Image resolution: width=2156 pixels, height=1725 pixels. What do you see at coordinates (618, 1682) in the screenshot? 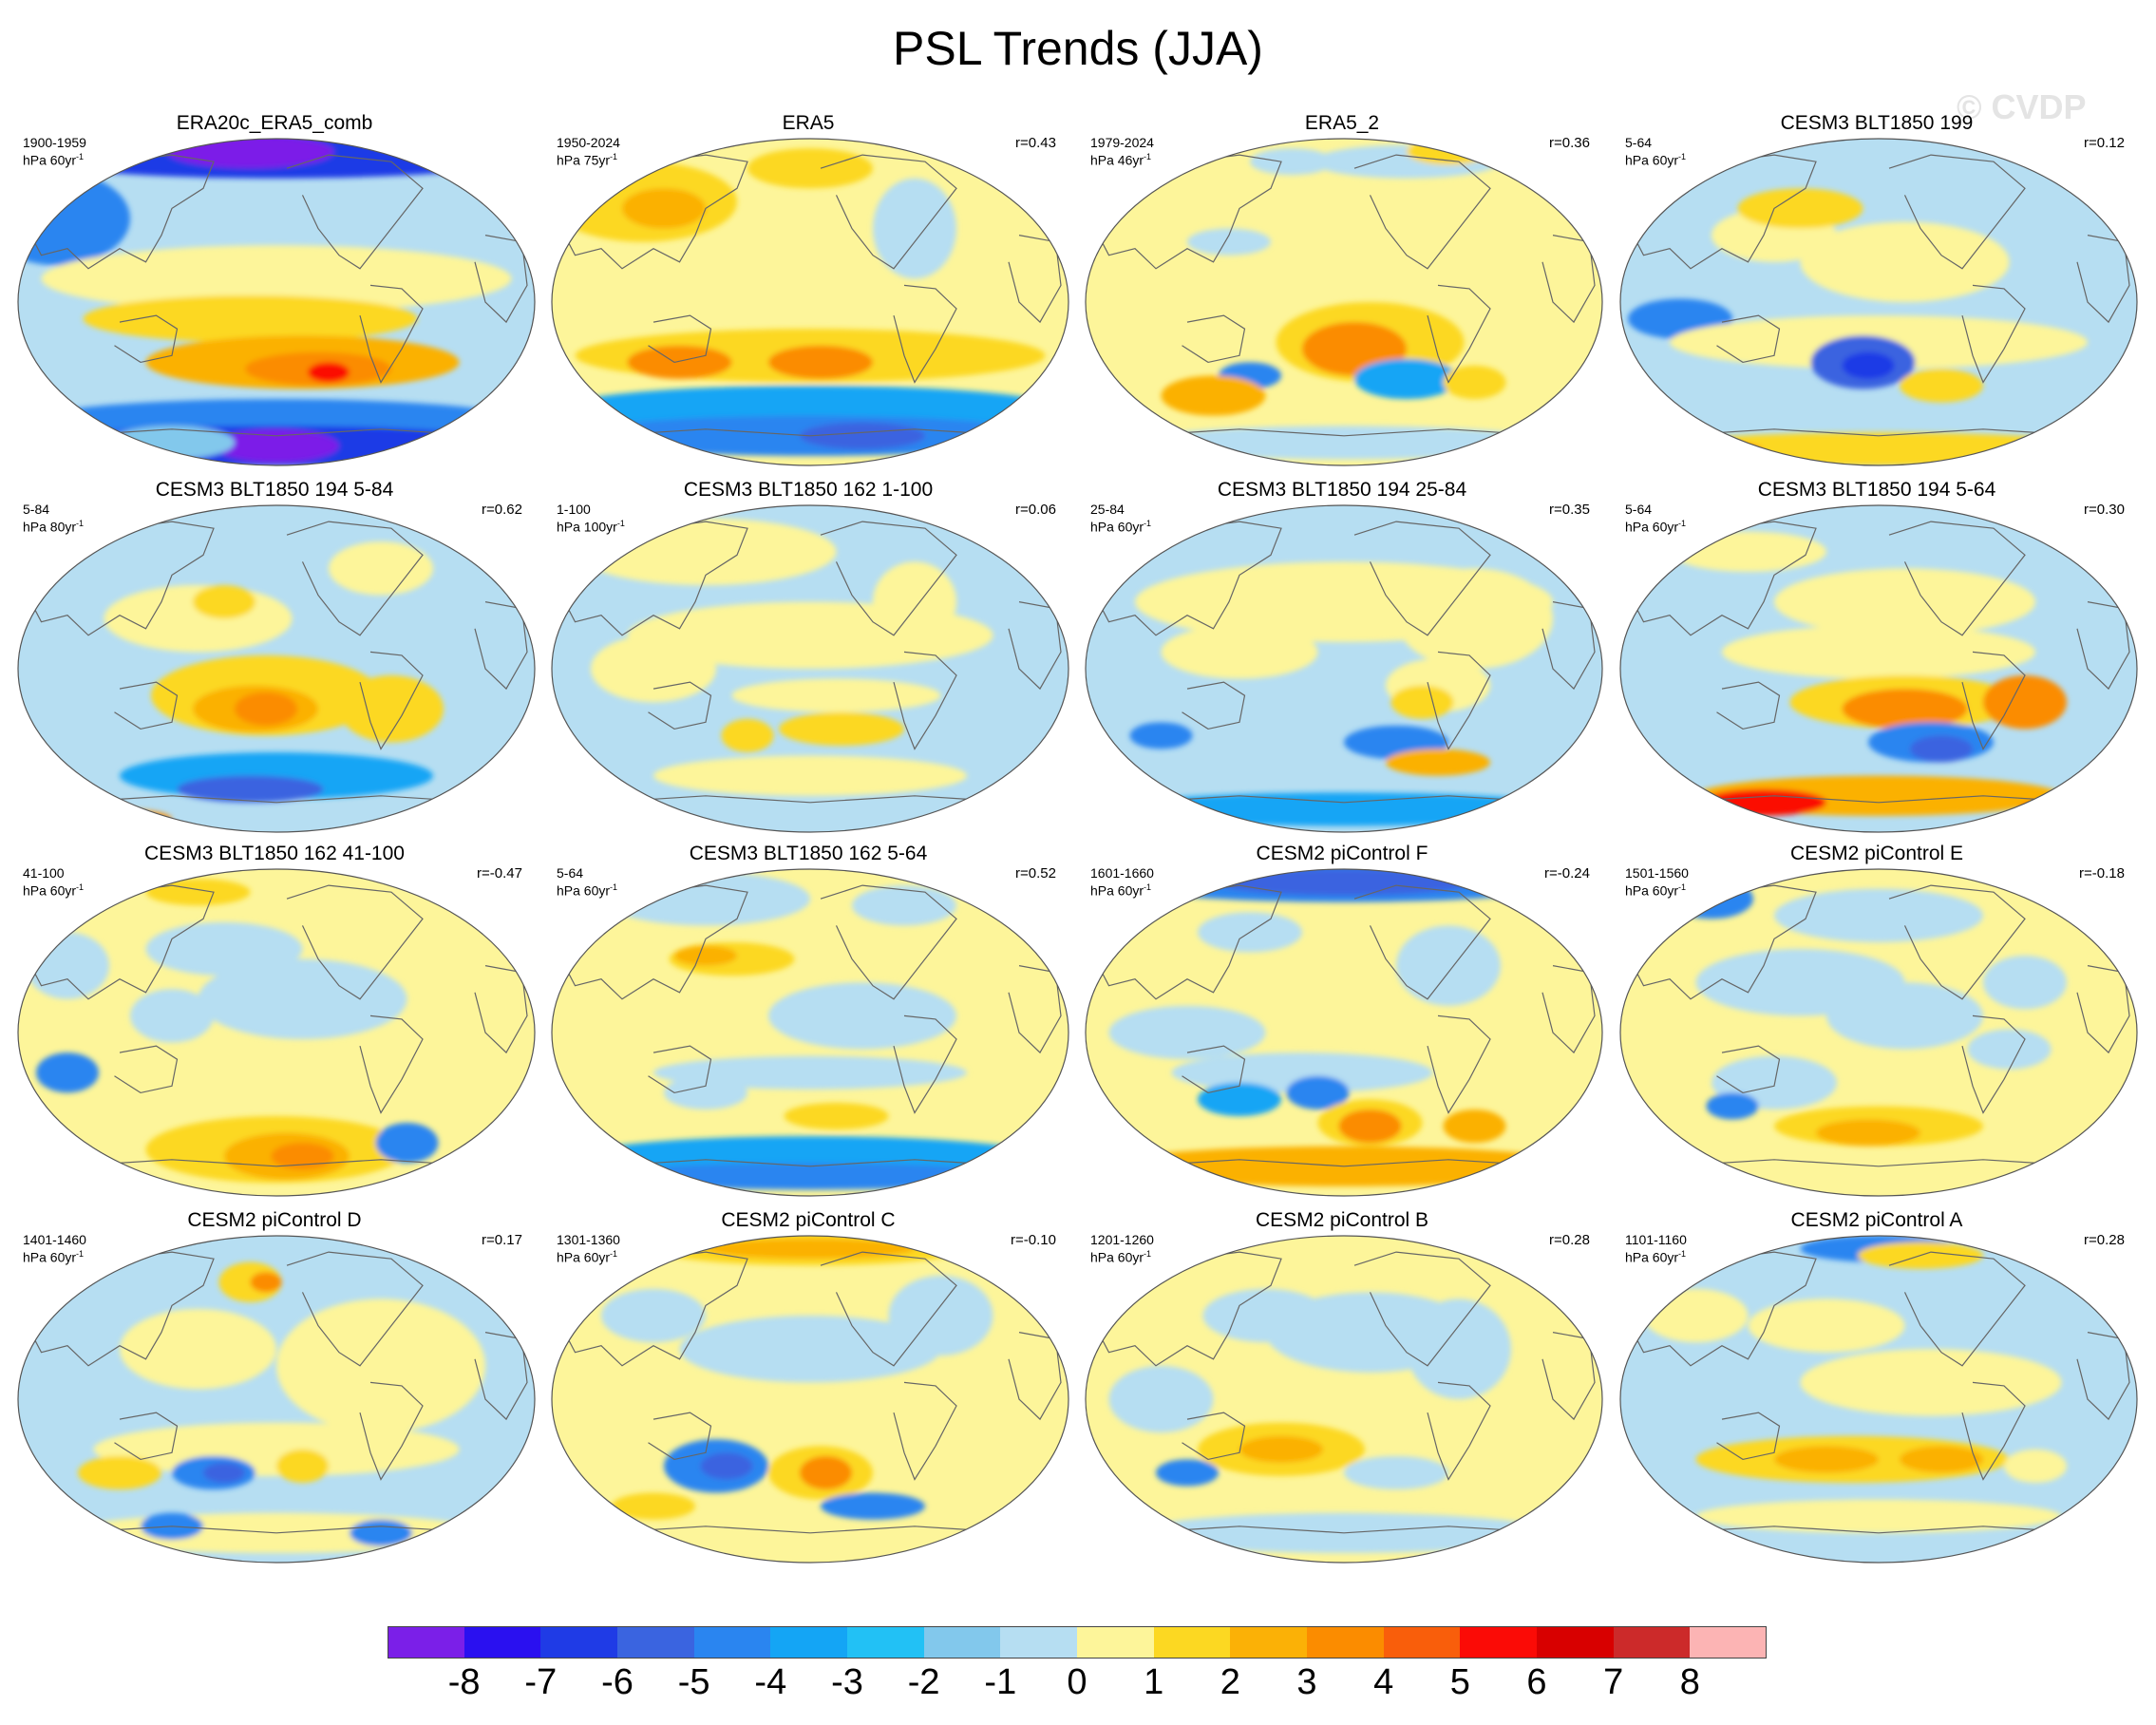
I see `colorbar-tick-label: -6` at bounding box center [618, 1682].